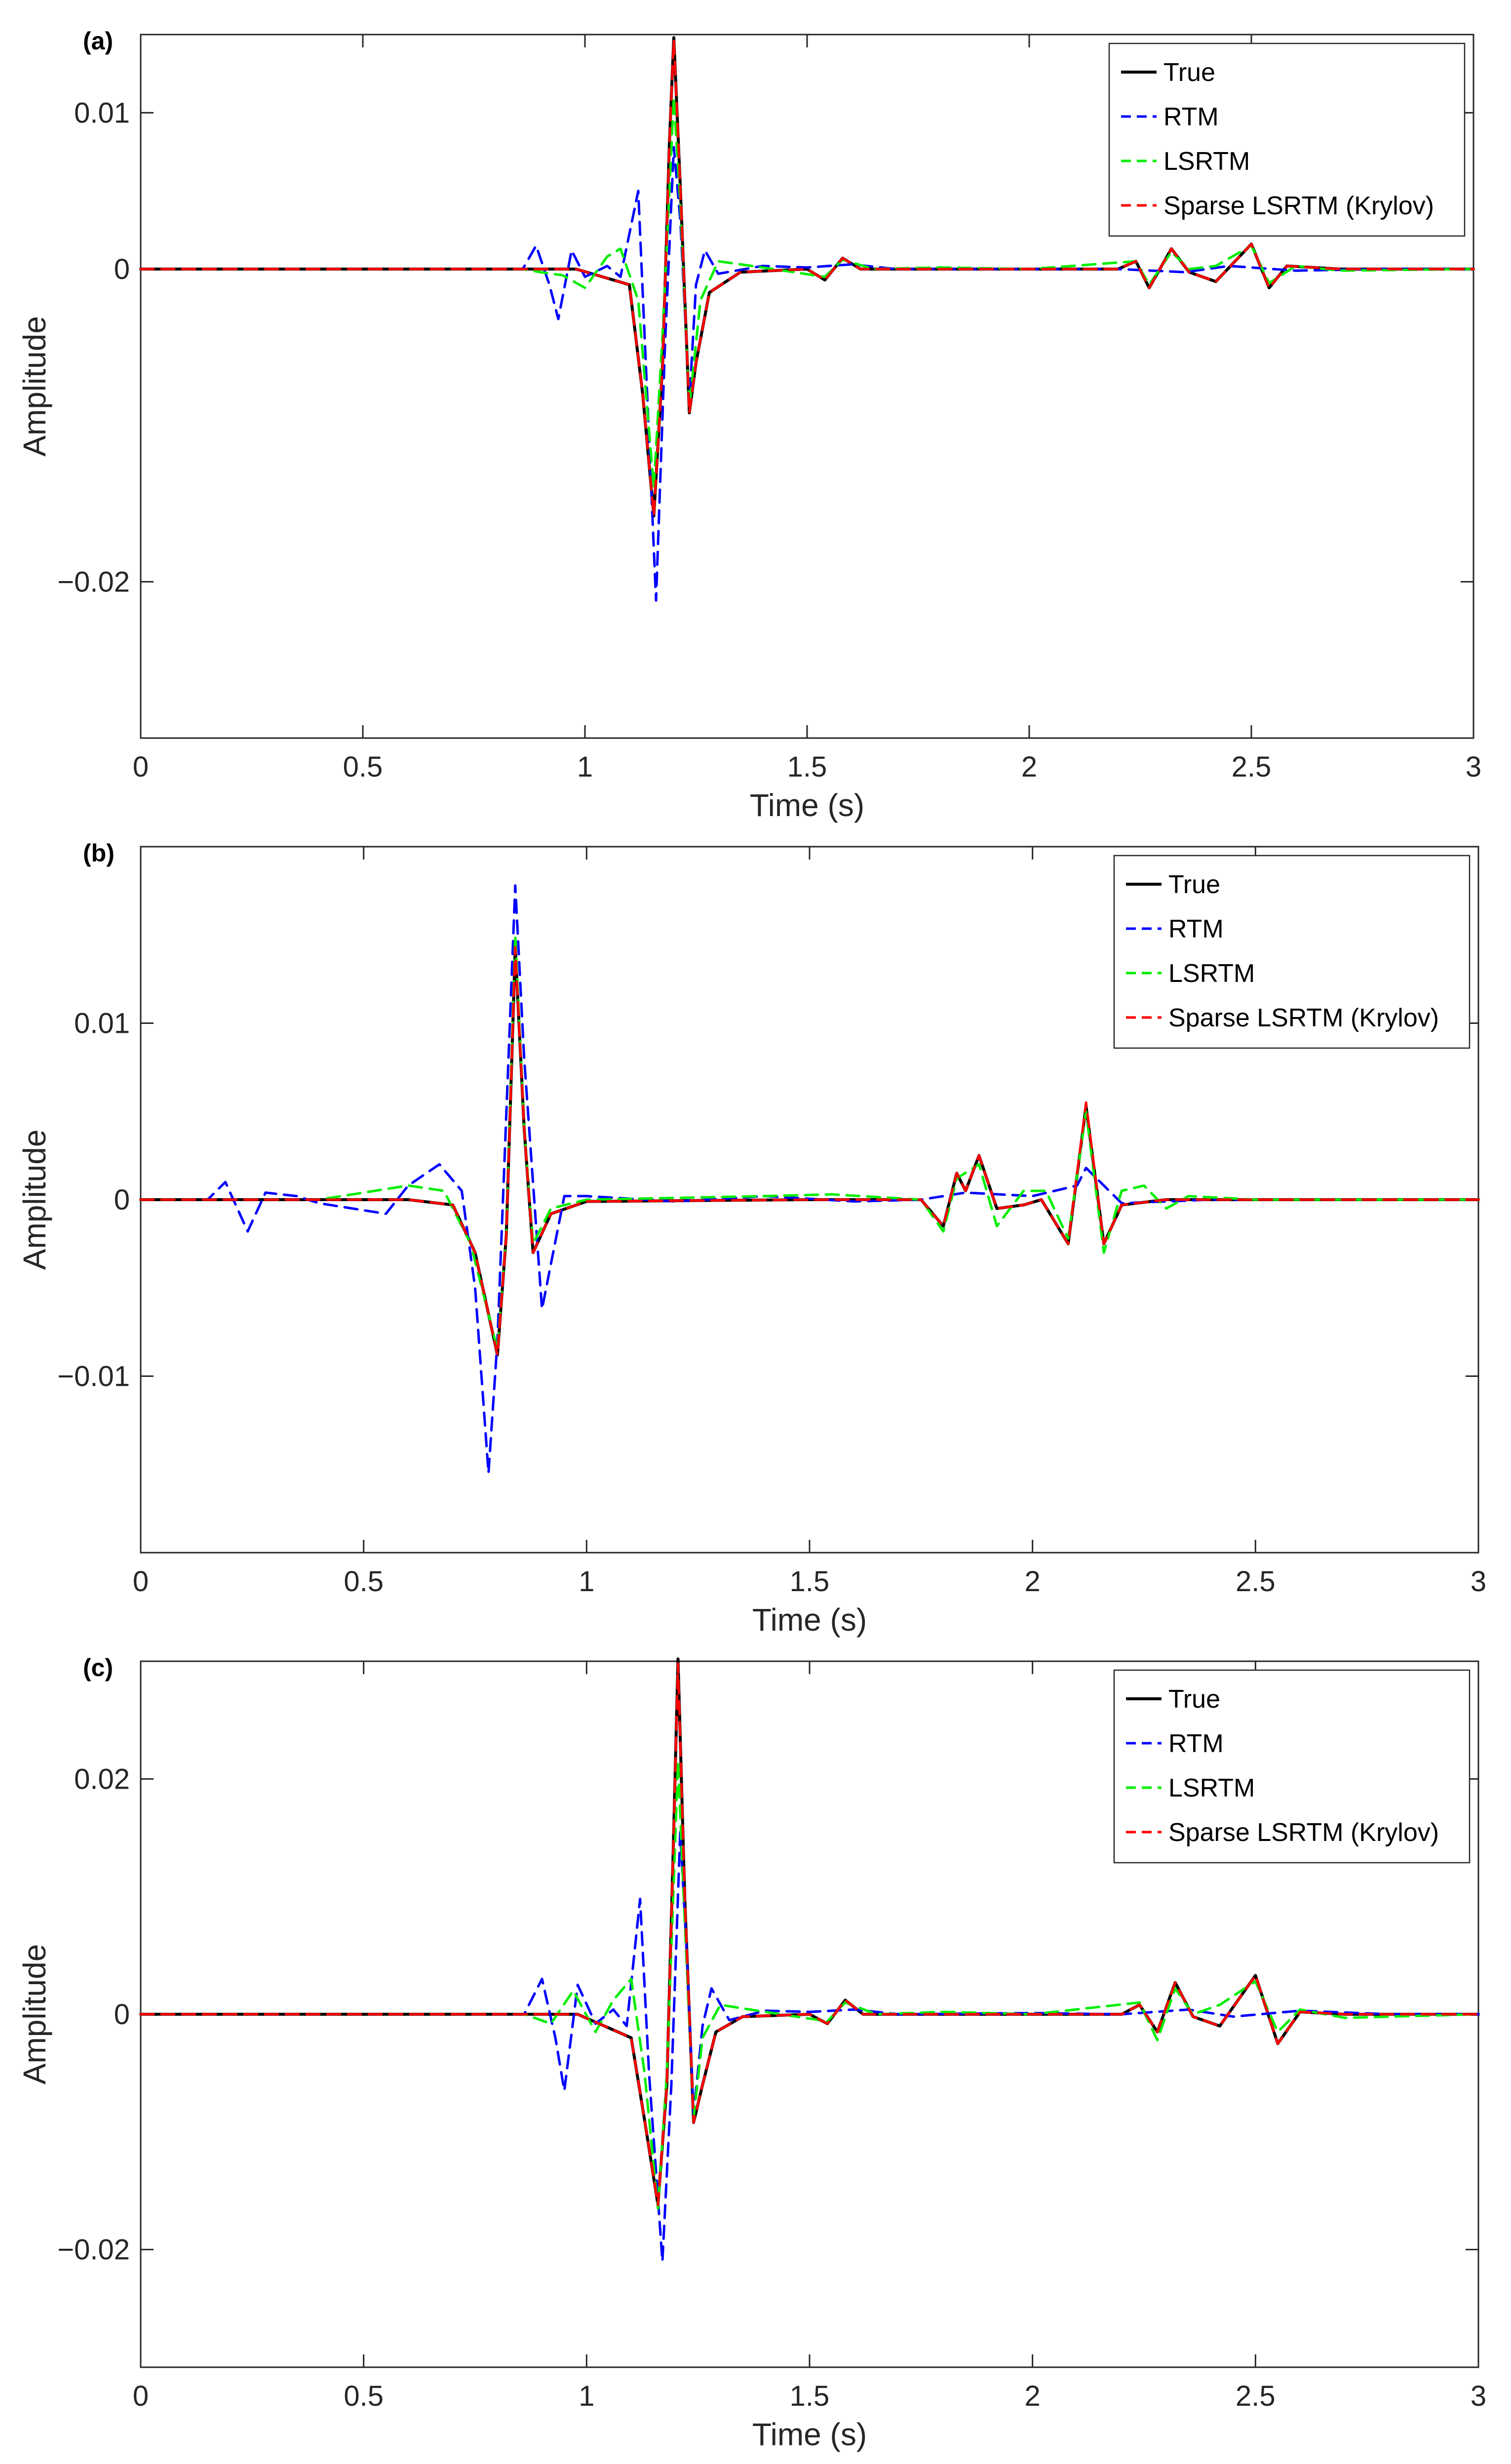  Describe the element at coordinates (807, 292) in the screenshot. I see `series-line-lsrtm` at that location.